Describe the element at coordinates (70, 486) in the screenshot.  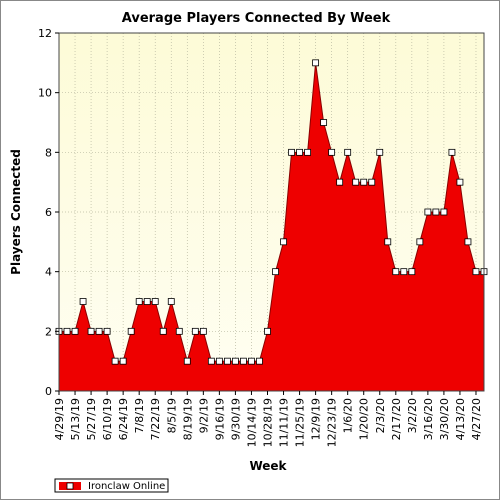
I see `legend-marker` at that location.